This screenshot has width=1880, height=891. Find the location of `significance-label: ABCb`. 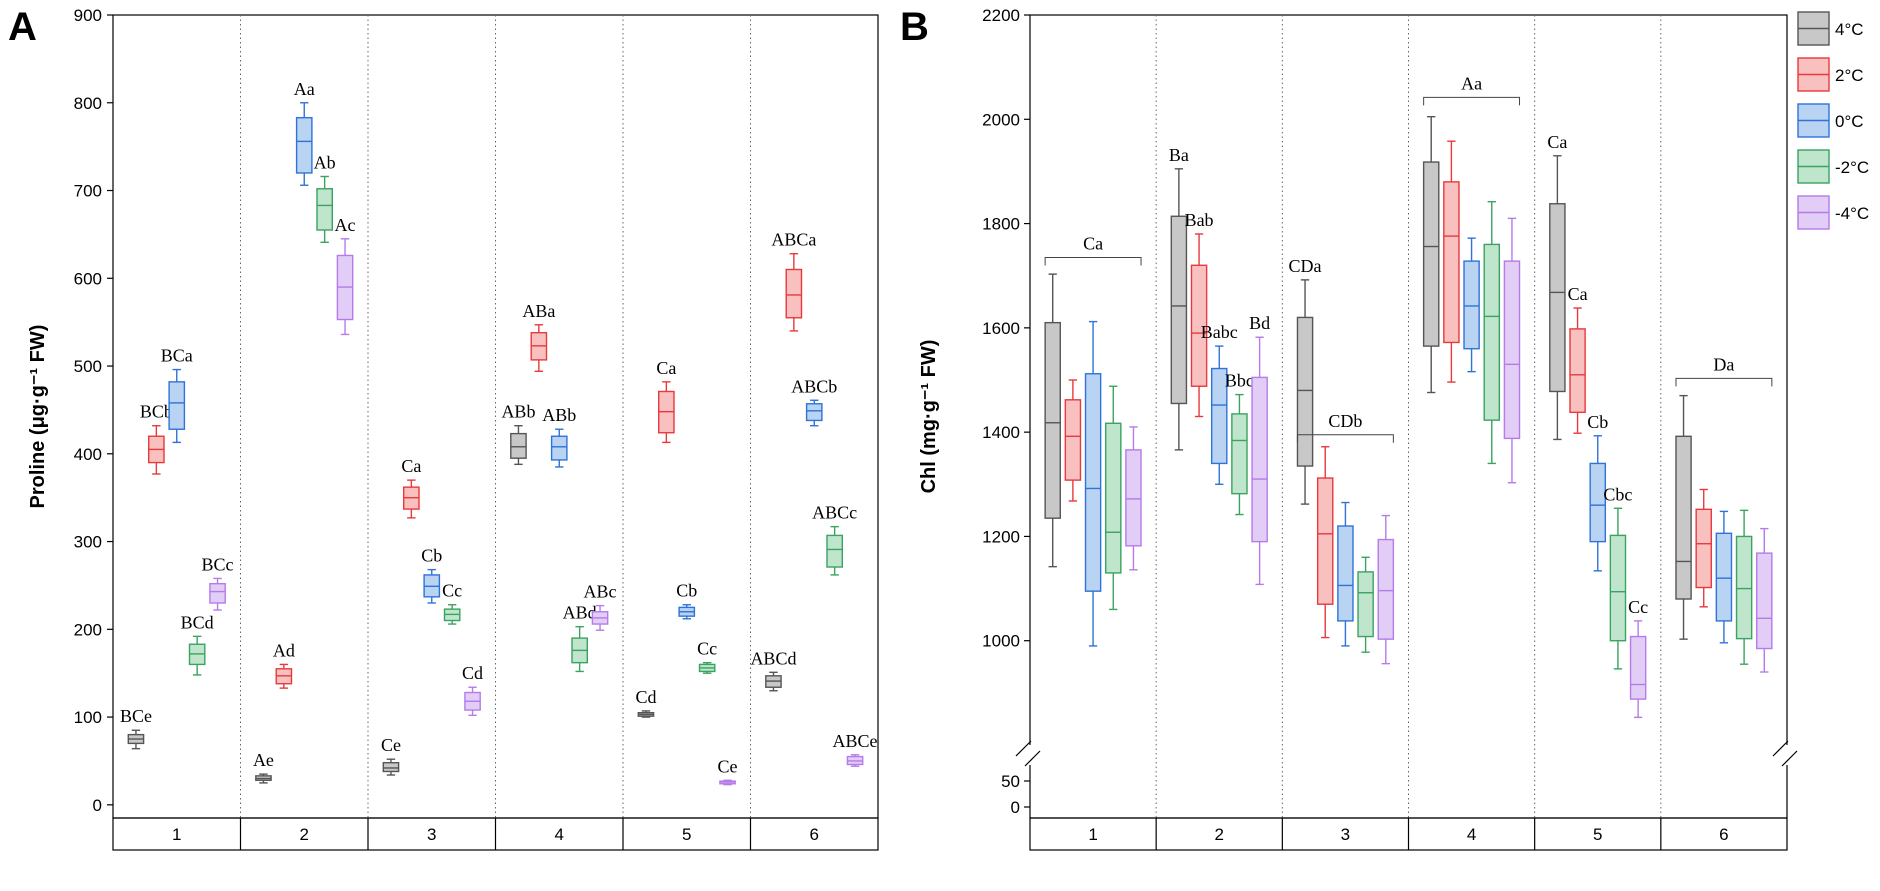

significance-label: ABCb is located at coordinates (814, 386).